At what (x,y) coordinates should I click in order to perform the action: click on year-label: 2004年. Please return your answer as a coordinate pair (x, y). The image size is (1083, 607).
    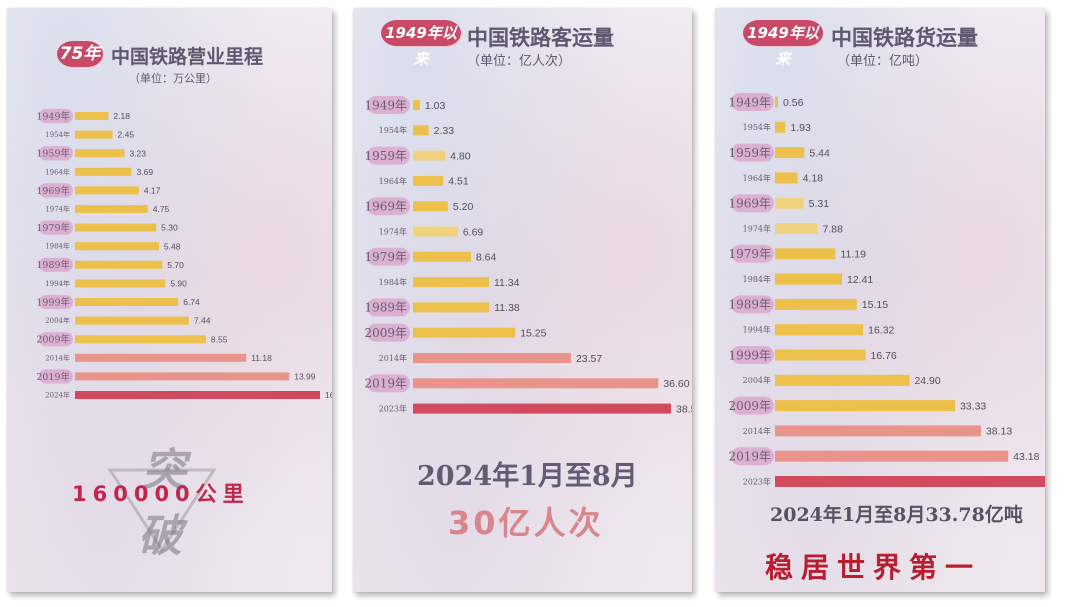
    Looking at the image, I should click on (57, 320).